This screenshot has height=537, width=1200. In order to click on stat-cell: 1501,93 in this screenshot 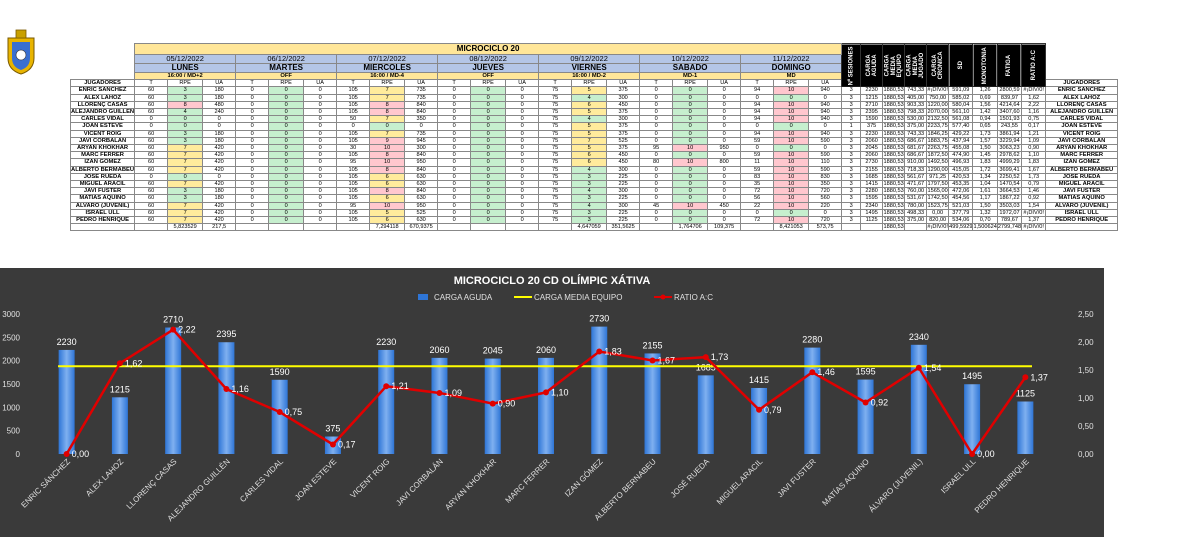, I will do `click(1009, 119)`.